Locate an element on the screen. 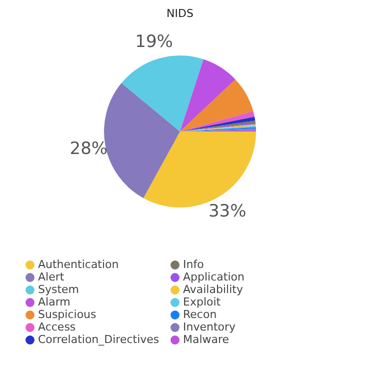 This screenshot has height=374, width=382. data-label: 19% is located at coordinates (154, 42).